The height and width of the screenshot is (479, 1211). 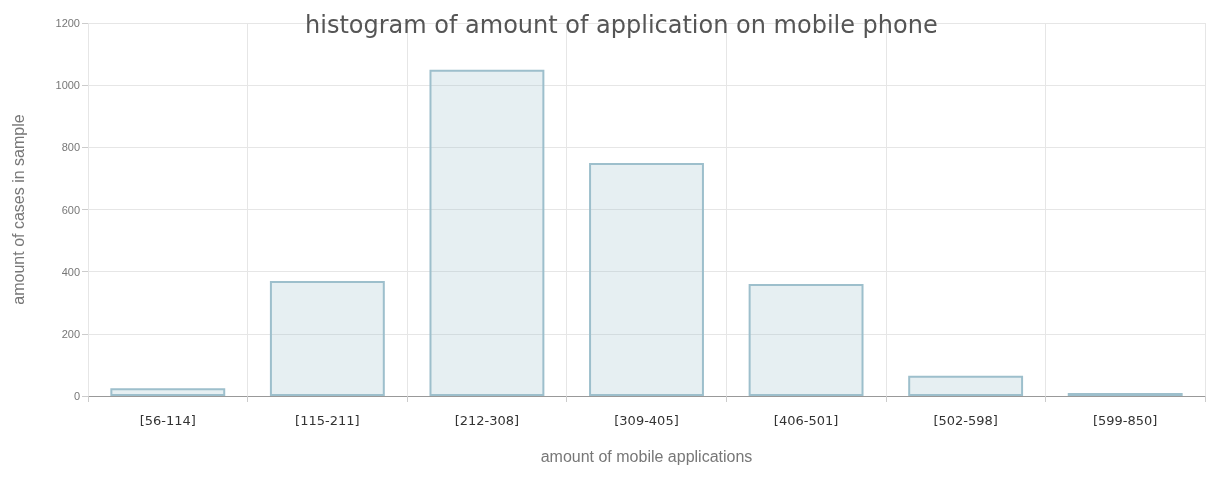 What do you see at coordinates (18, 209) in the screenshot?
I see `y-axis-title: amount of cases in sample` at bounding box center [18, 209].